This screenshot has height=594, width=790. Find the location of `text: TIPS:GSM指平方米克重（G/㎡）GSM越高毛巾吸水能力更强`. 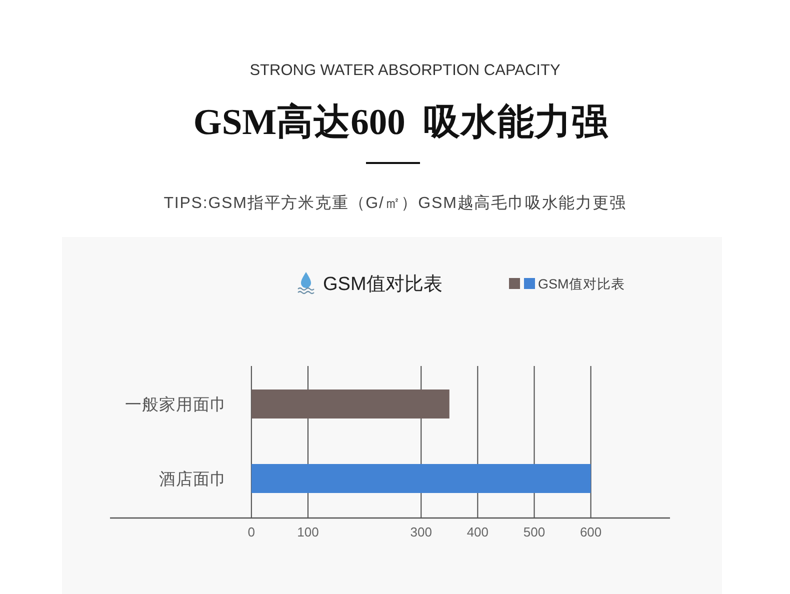

text: TIPS:GSM指平方米克重（G/㎡）GSM越高毛巾吸水能力更强 is located at coordinates (395, 203).